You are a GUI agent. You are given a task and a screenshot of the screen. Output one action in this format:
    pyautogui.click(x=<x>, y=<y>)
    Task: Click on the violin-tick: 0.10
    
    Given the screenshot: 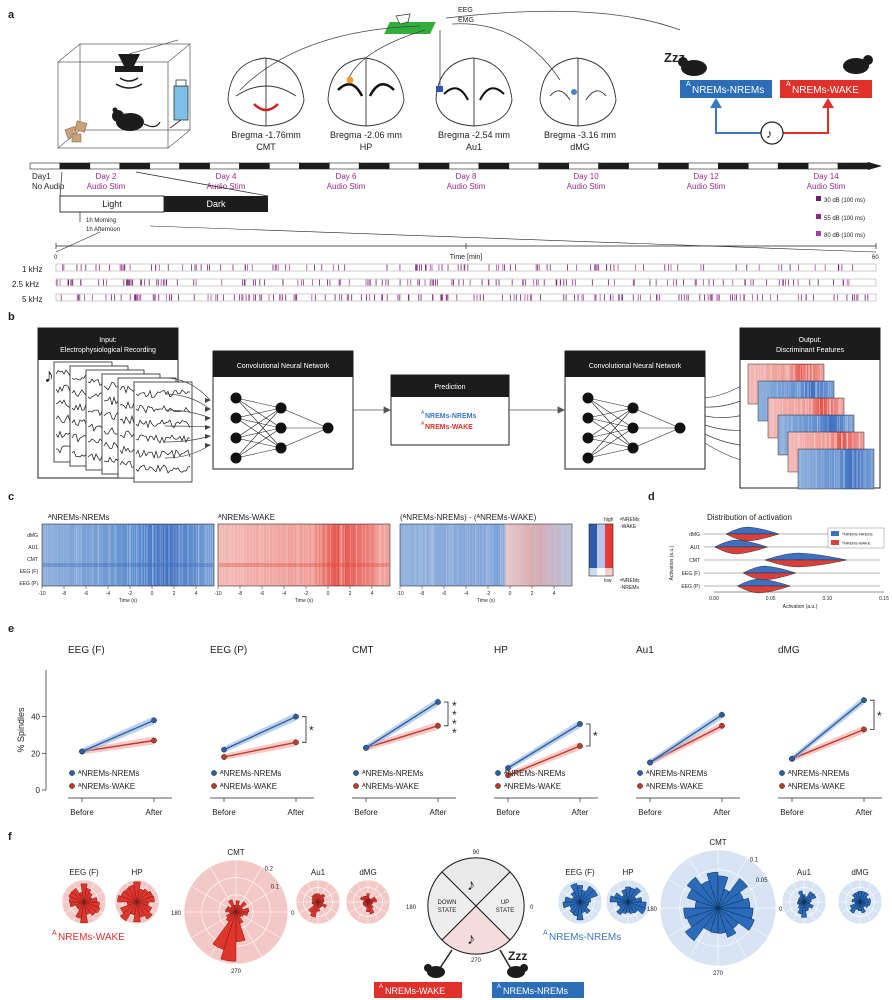 What is the action you would take?
    pyautogui.click(x=827, y=599)
    